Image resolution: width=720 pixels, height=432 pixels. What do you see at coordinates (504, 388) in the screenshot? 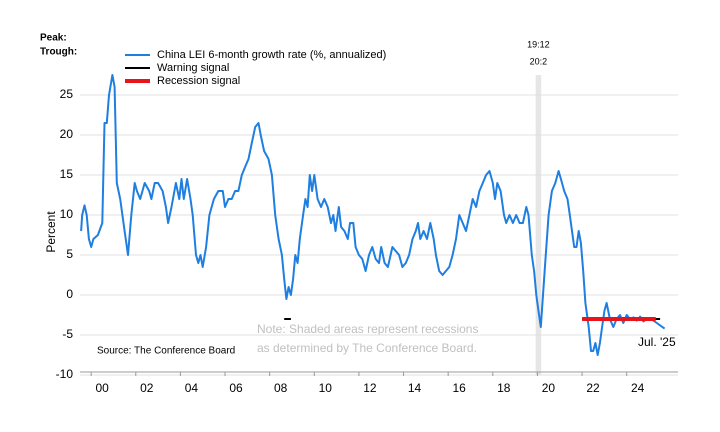
I see `x-tick-label: 18` at bounding box center [504, 388].